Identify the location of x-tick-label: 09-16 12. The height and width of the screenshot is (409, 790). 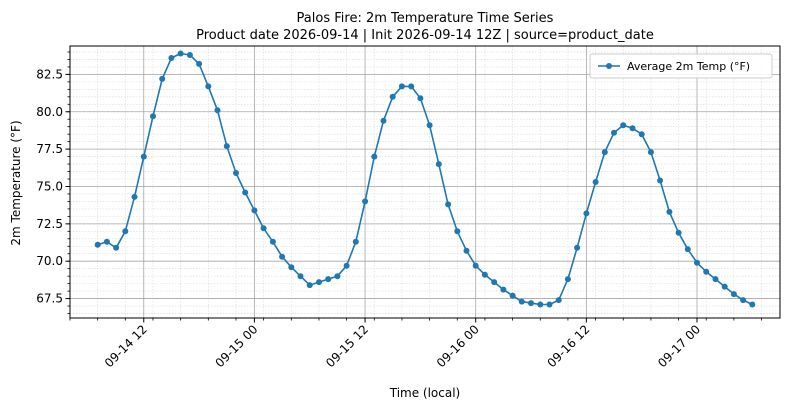
(568, 346).